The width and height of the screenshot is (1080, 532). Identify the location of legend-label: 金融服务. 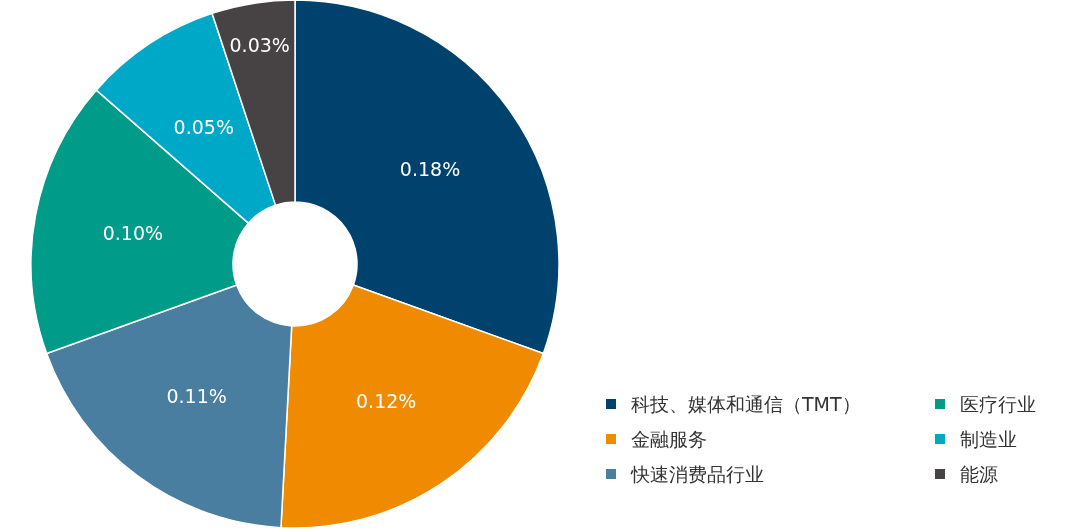
(669, 439).